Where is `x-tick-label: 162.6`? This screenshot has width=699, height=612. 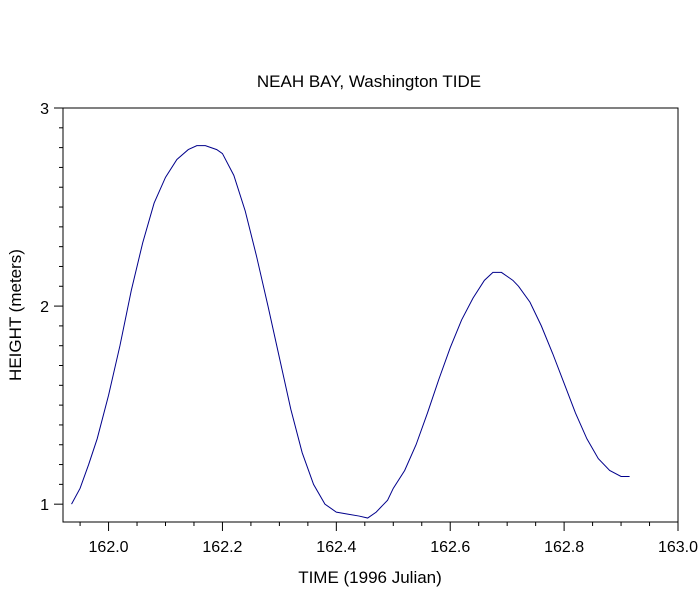 x-tick-label: 162.6 is located at coordinates (450, 547).